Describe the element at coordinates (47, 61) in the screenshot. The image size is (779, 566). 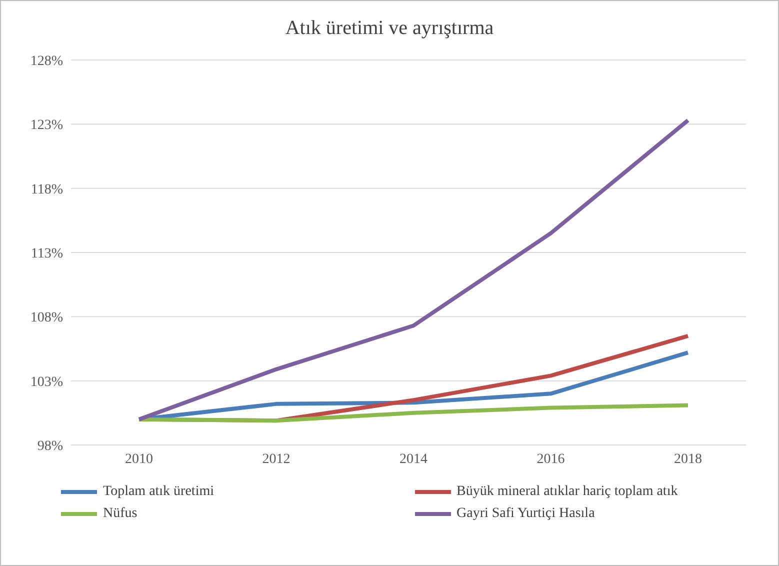
I see `y-tick-label: 128%` at that location.